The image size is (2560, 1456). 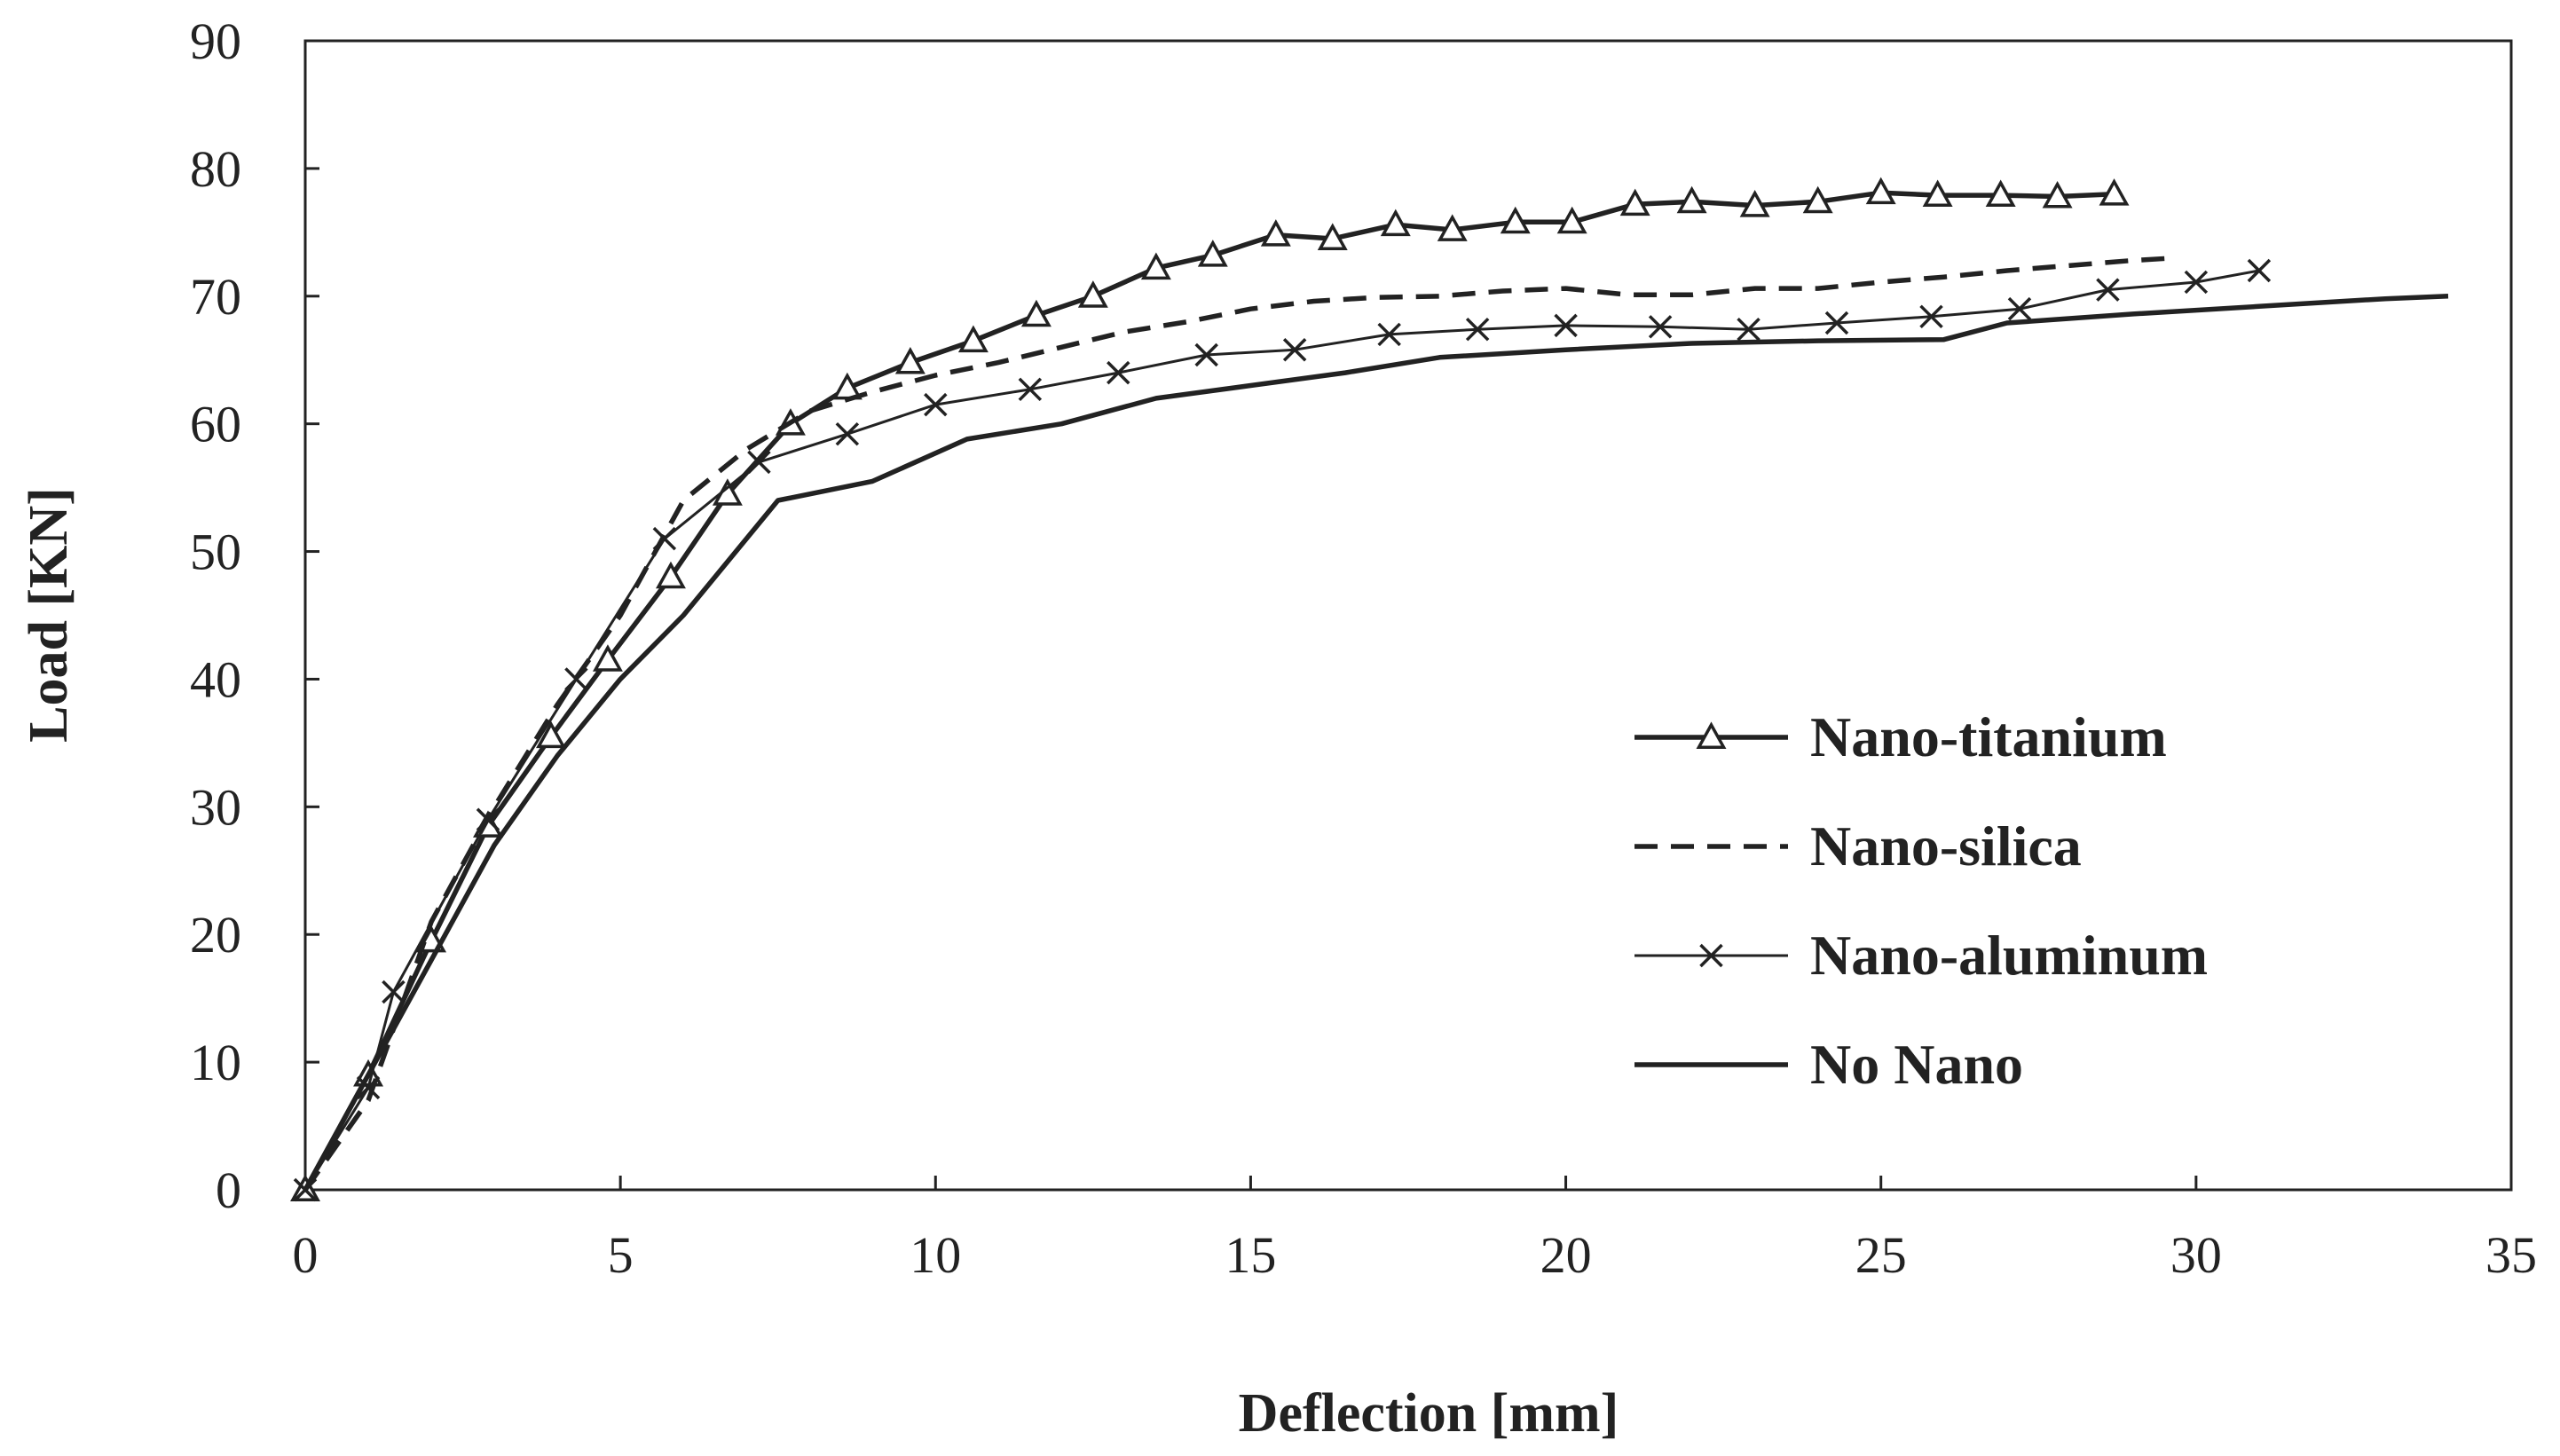 I want to click on y-tick-label: 50, so click(x=215, y=552).